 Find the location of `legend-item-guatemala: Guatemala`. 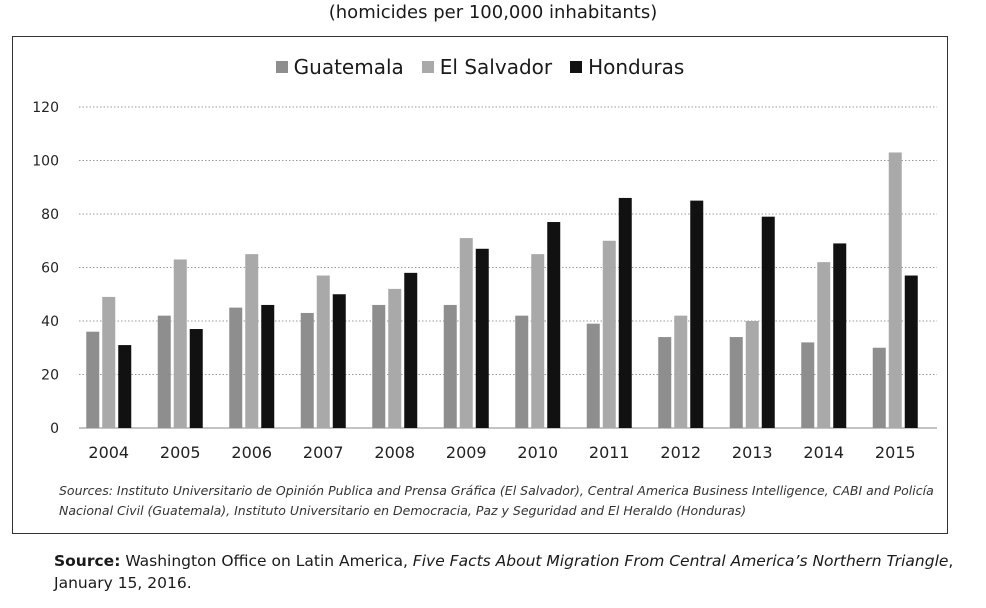

legend-item-guatemala: Guatemala is located at coordinates (339, 67).